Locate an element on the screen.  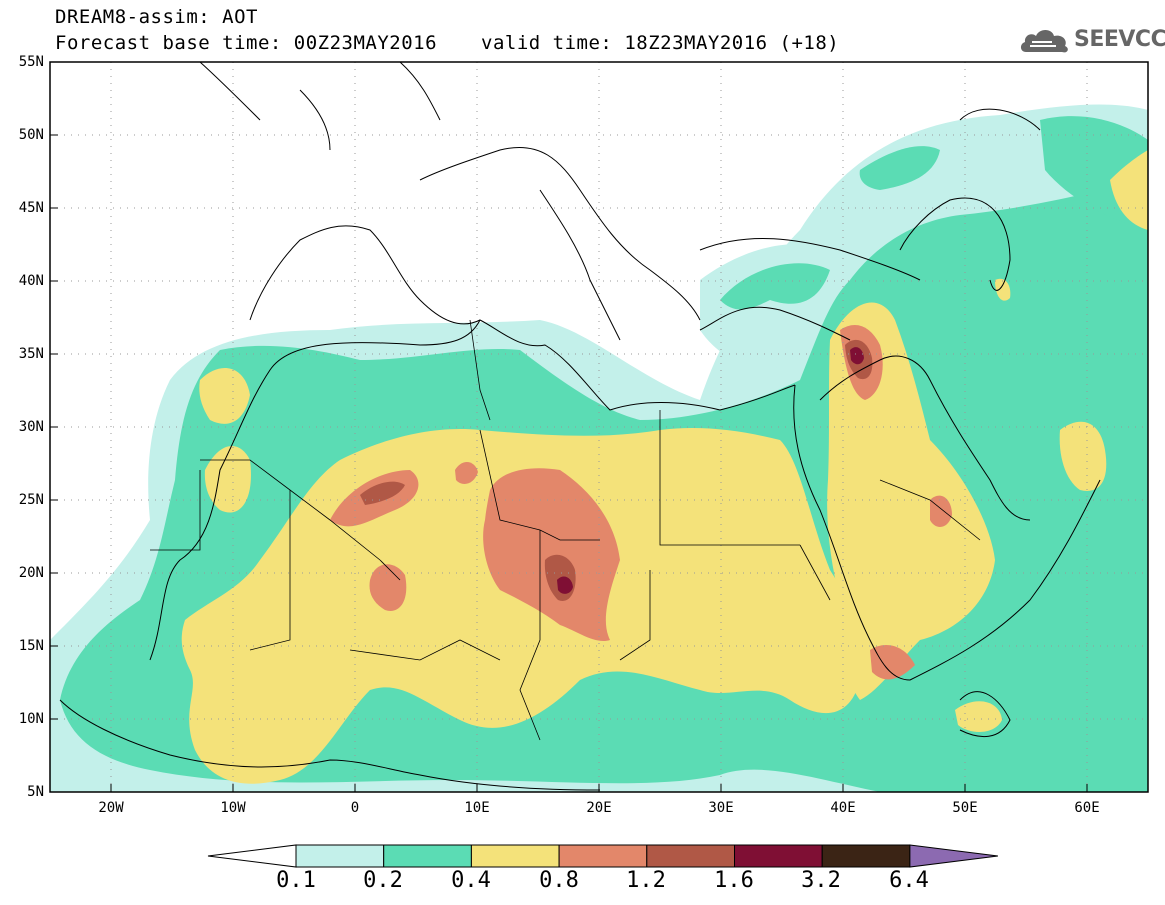
lon-label: 10W is located at coordinates (233, 808).